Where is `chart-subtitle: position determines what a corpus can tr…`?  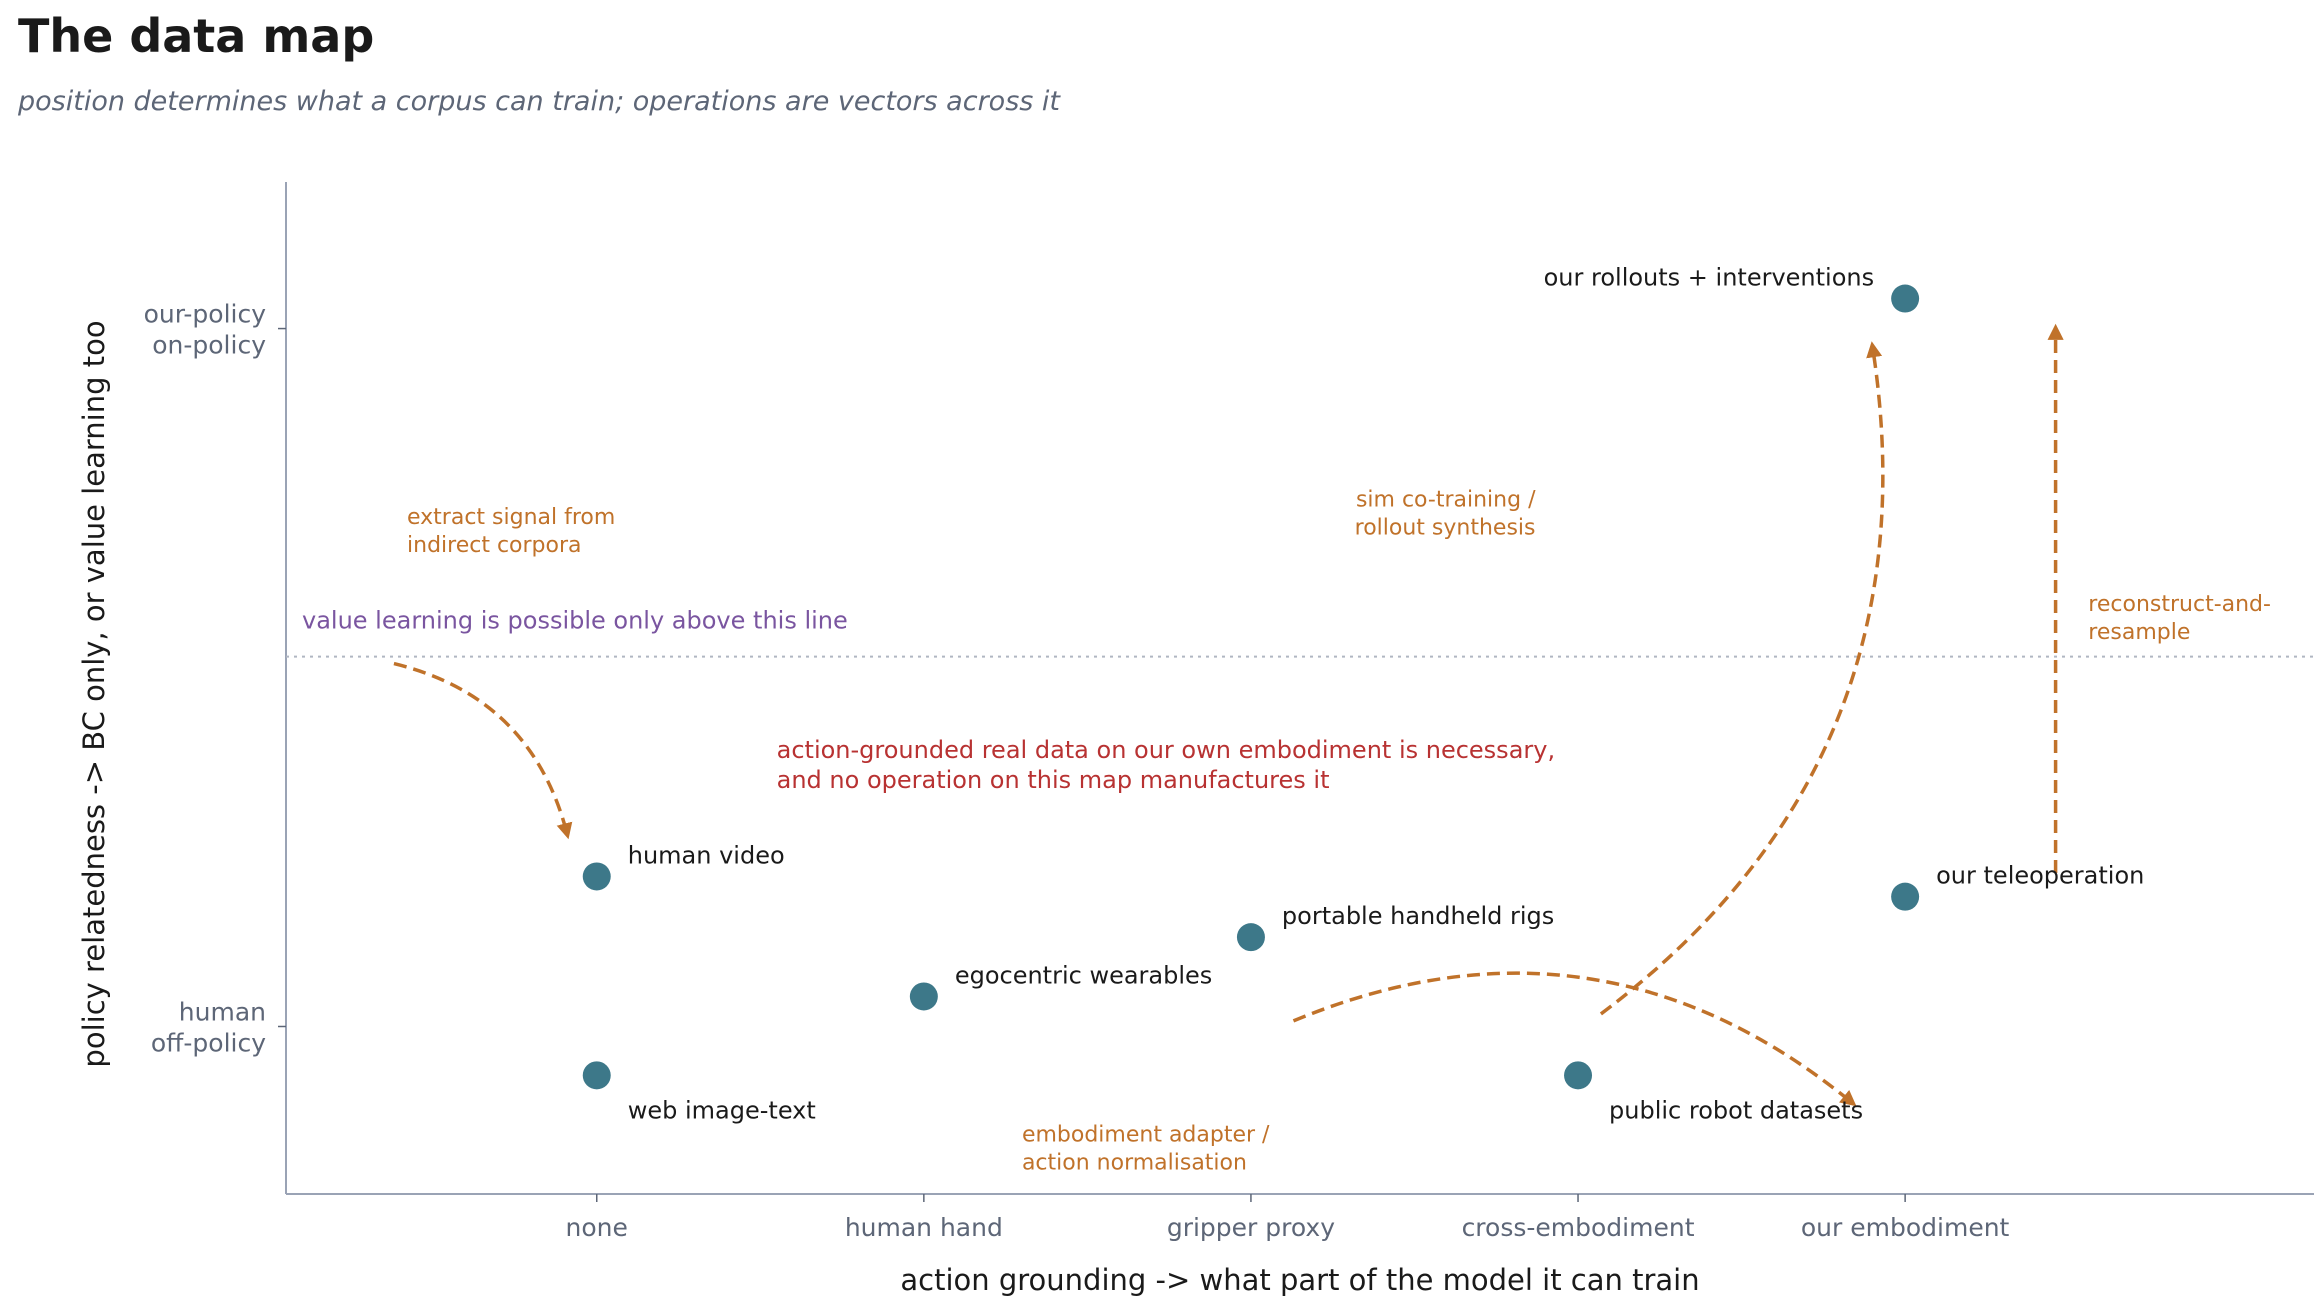
chart-subtitle: position determines what a corpus can tr… is located at coordinates (539, 101).